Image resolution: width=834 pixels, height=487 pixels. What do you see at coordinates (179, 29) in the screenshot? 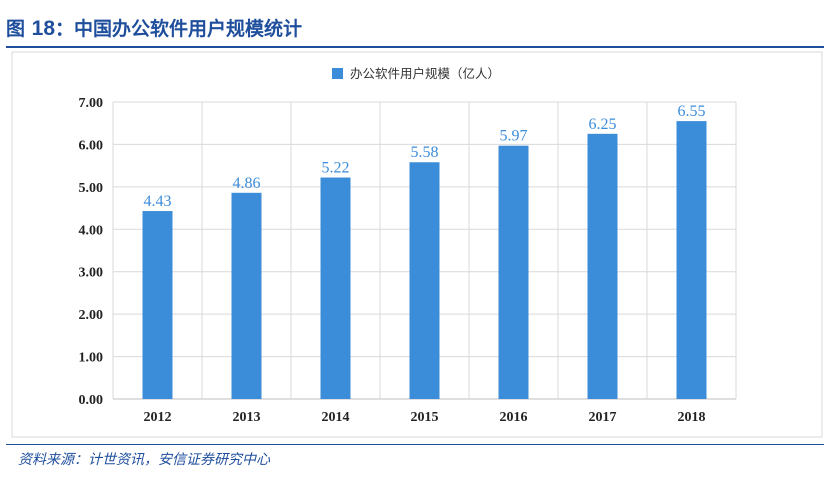
I see `figure-title-text: ：中国办公软件用户规模统计` at bounding box center [179, 29].